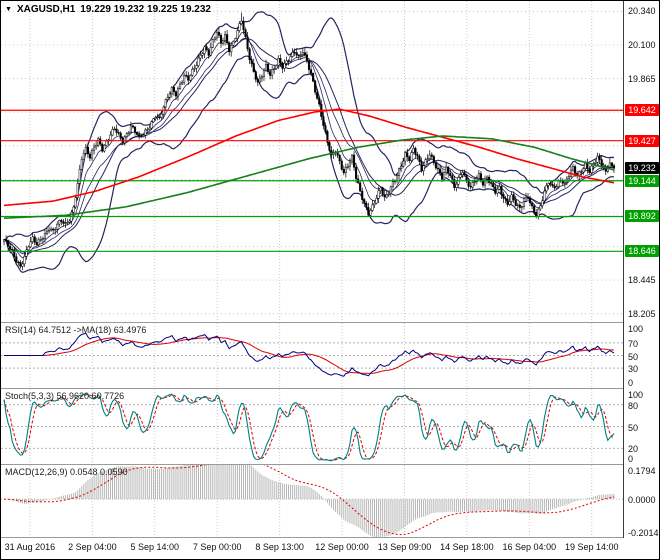 The width and height of the screenshot is (660, 560). I want to click on support-level-box: 18.646, so click(642, 251).